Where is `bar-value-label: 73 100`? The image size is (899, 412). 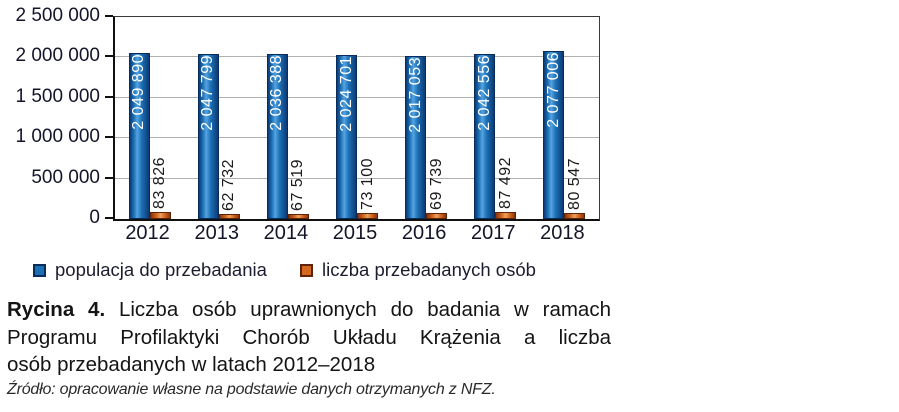
bar-value-label: 73 100 is located at coordinates (367, 184).